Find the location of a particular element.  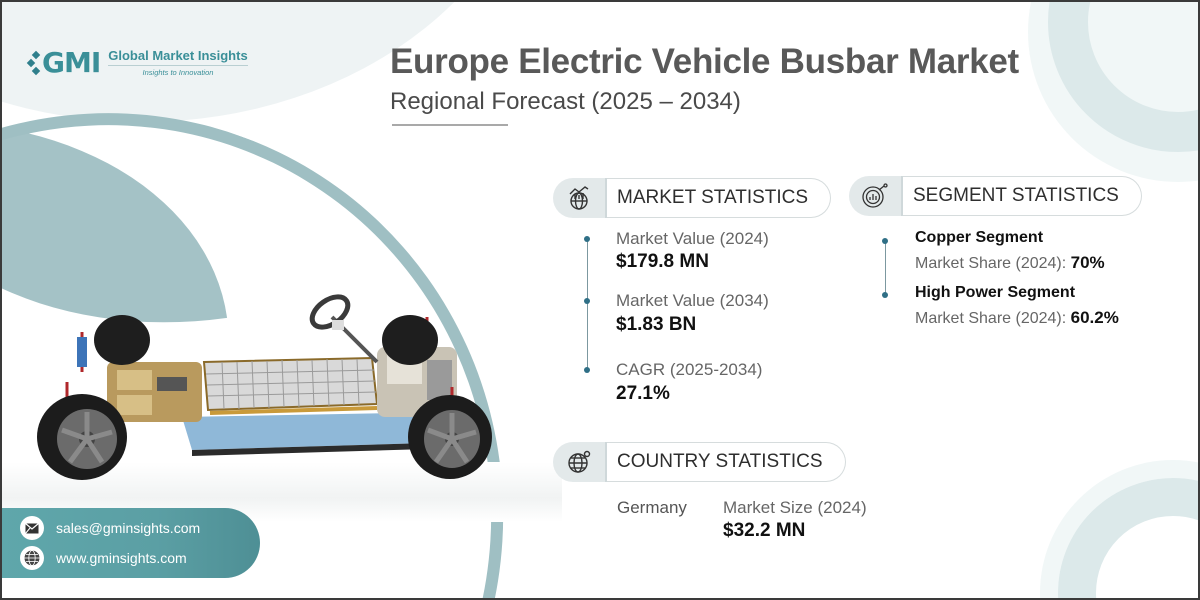

market-value-2024-value: $179.8 MN is located at coordinates (662, 261).